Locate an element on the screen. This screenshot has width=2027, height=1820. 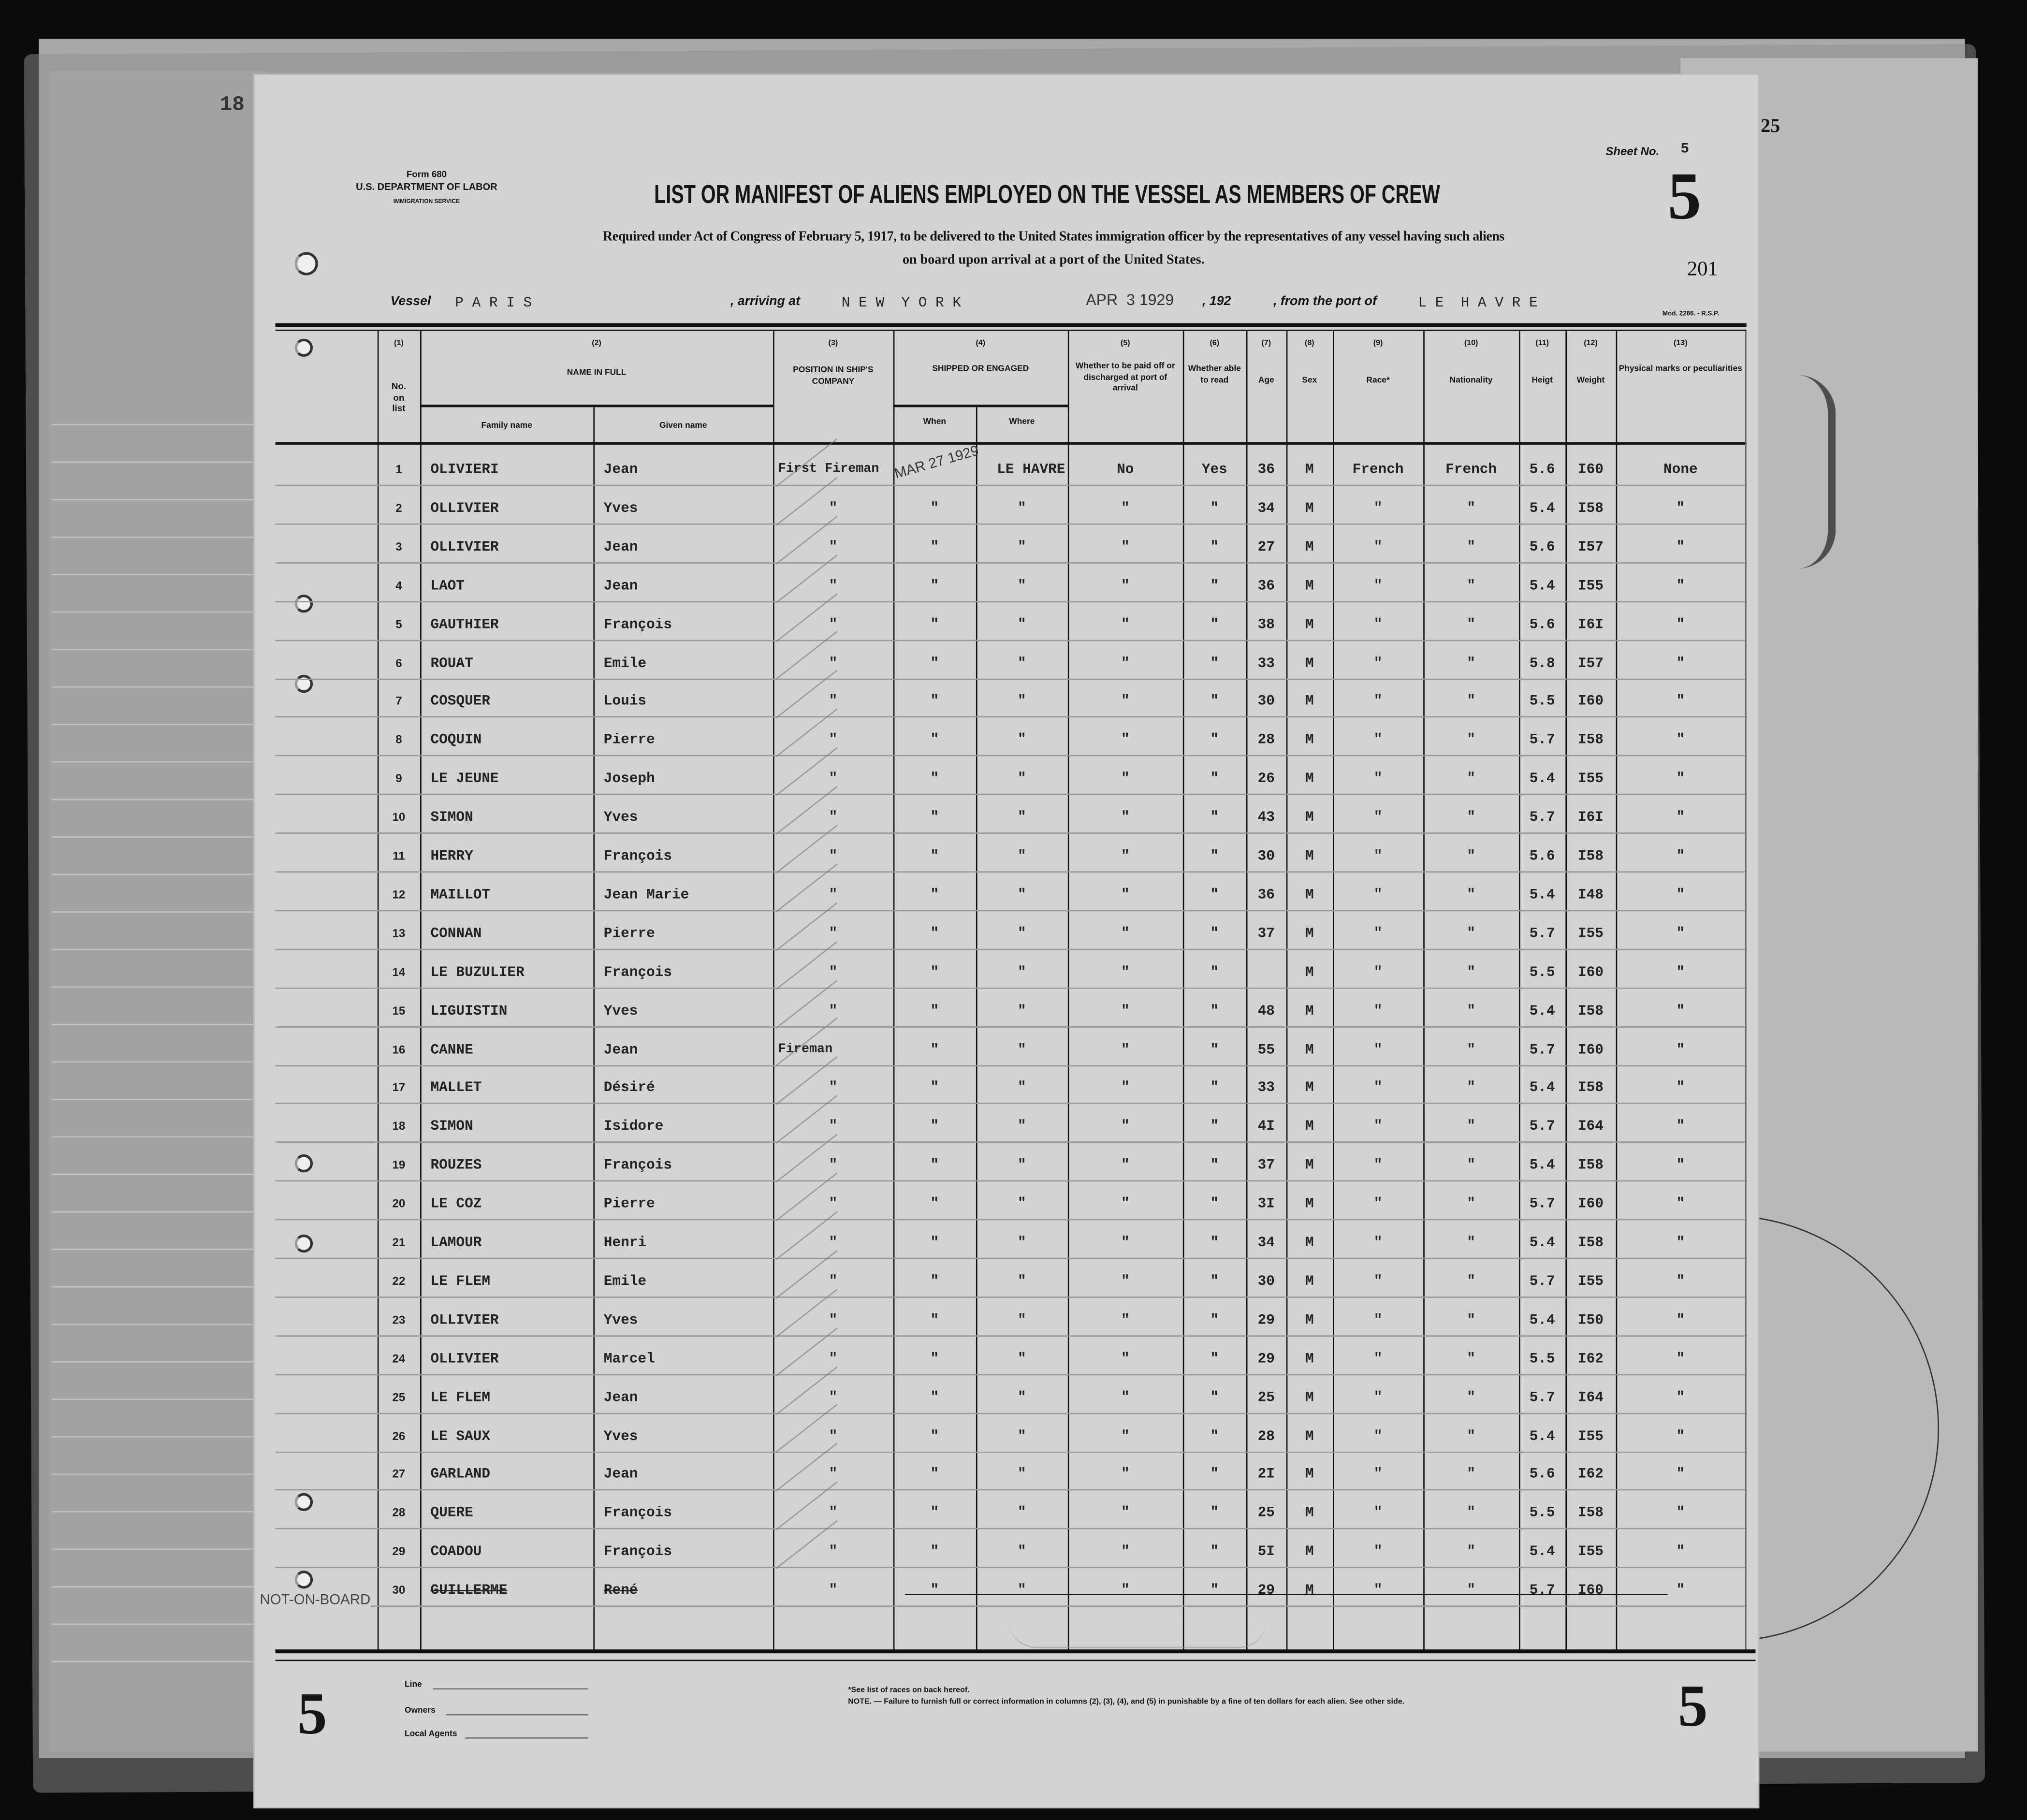
cell-weight: I57 is located at coordinates (1590, 548).